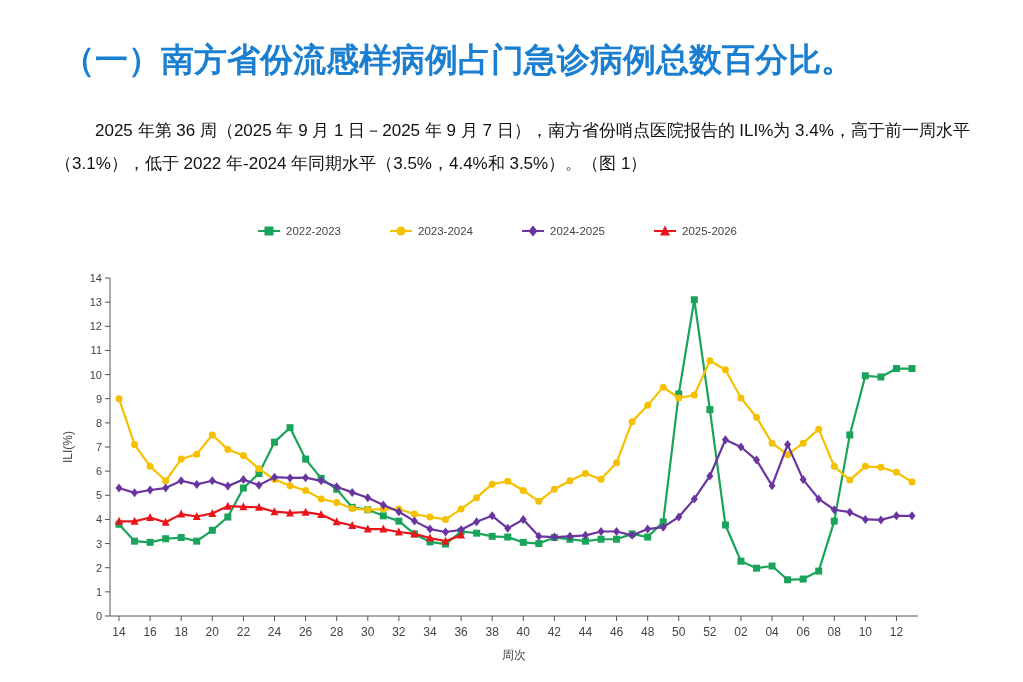  What do you see at coordinates (98, 422) in the screenshot?
I see `y-tick-label: 8` at bounding box center [98, 422].